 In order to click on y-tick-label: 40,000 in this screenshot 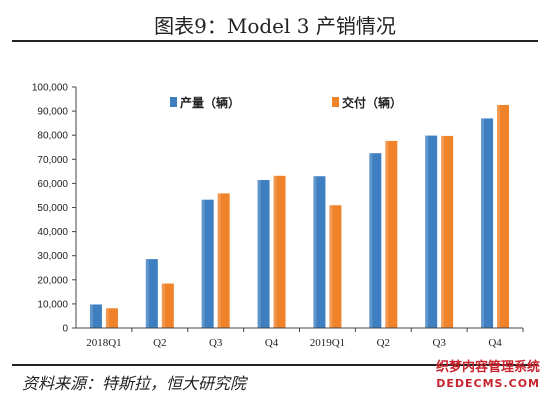, I will do `click(52, 232)`.